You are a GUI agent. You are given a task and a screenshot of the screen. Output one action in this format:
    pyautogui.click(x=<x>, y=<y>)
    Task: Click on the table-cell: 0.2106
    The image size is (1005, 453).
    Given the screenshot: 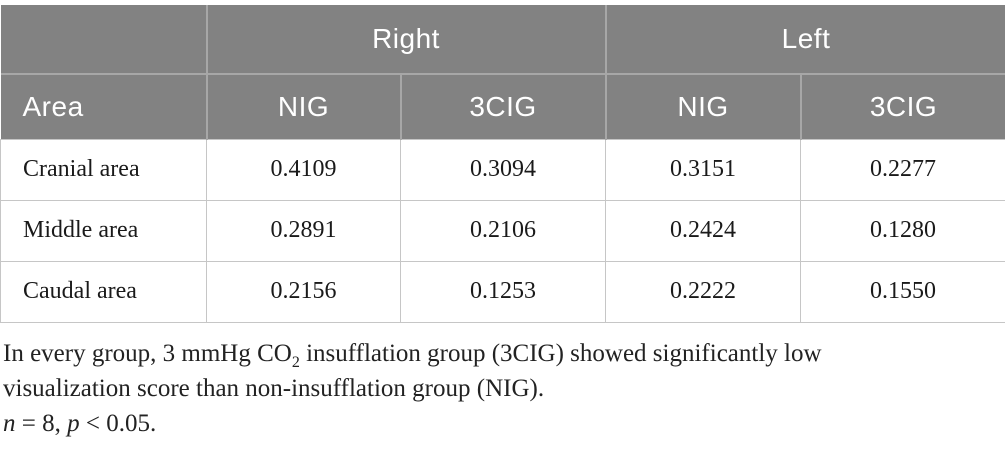 What is the action you would take?
    pyautogui.click(x=503, y=230)
    